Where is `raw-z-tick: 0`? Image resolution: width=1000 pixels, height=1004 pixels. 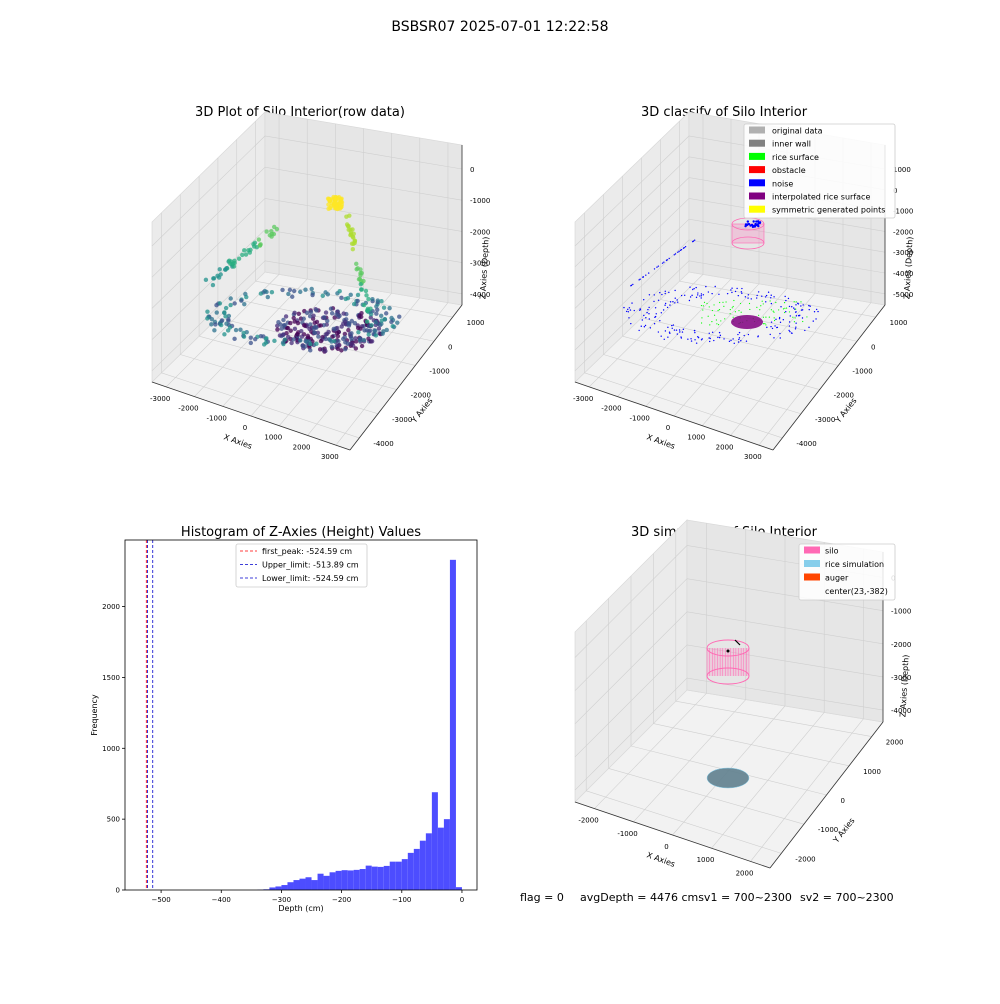 raw-z-tick: 0 is located at coordinates (472, 170).